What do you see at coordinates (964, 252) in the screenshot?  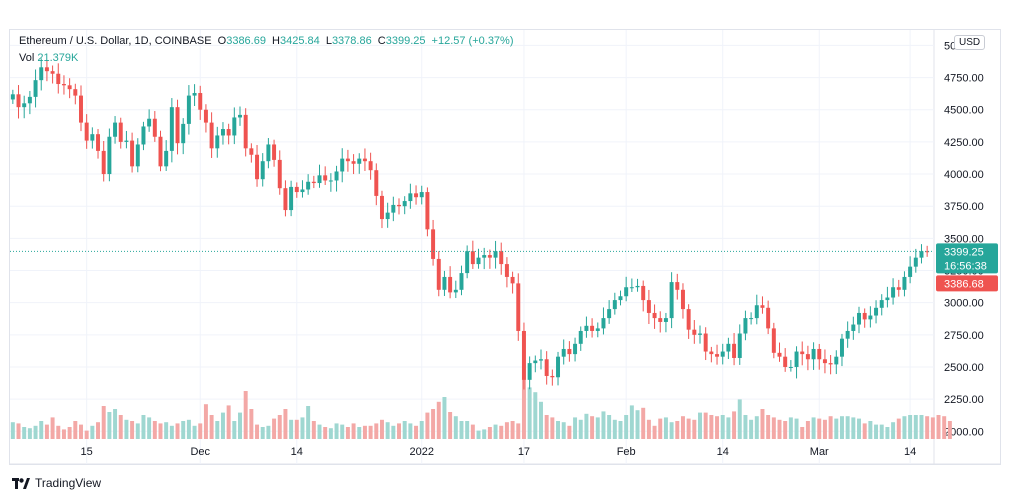 I see `last-price-label: 3399.25` at bounding box center [964, 252].